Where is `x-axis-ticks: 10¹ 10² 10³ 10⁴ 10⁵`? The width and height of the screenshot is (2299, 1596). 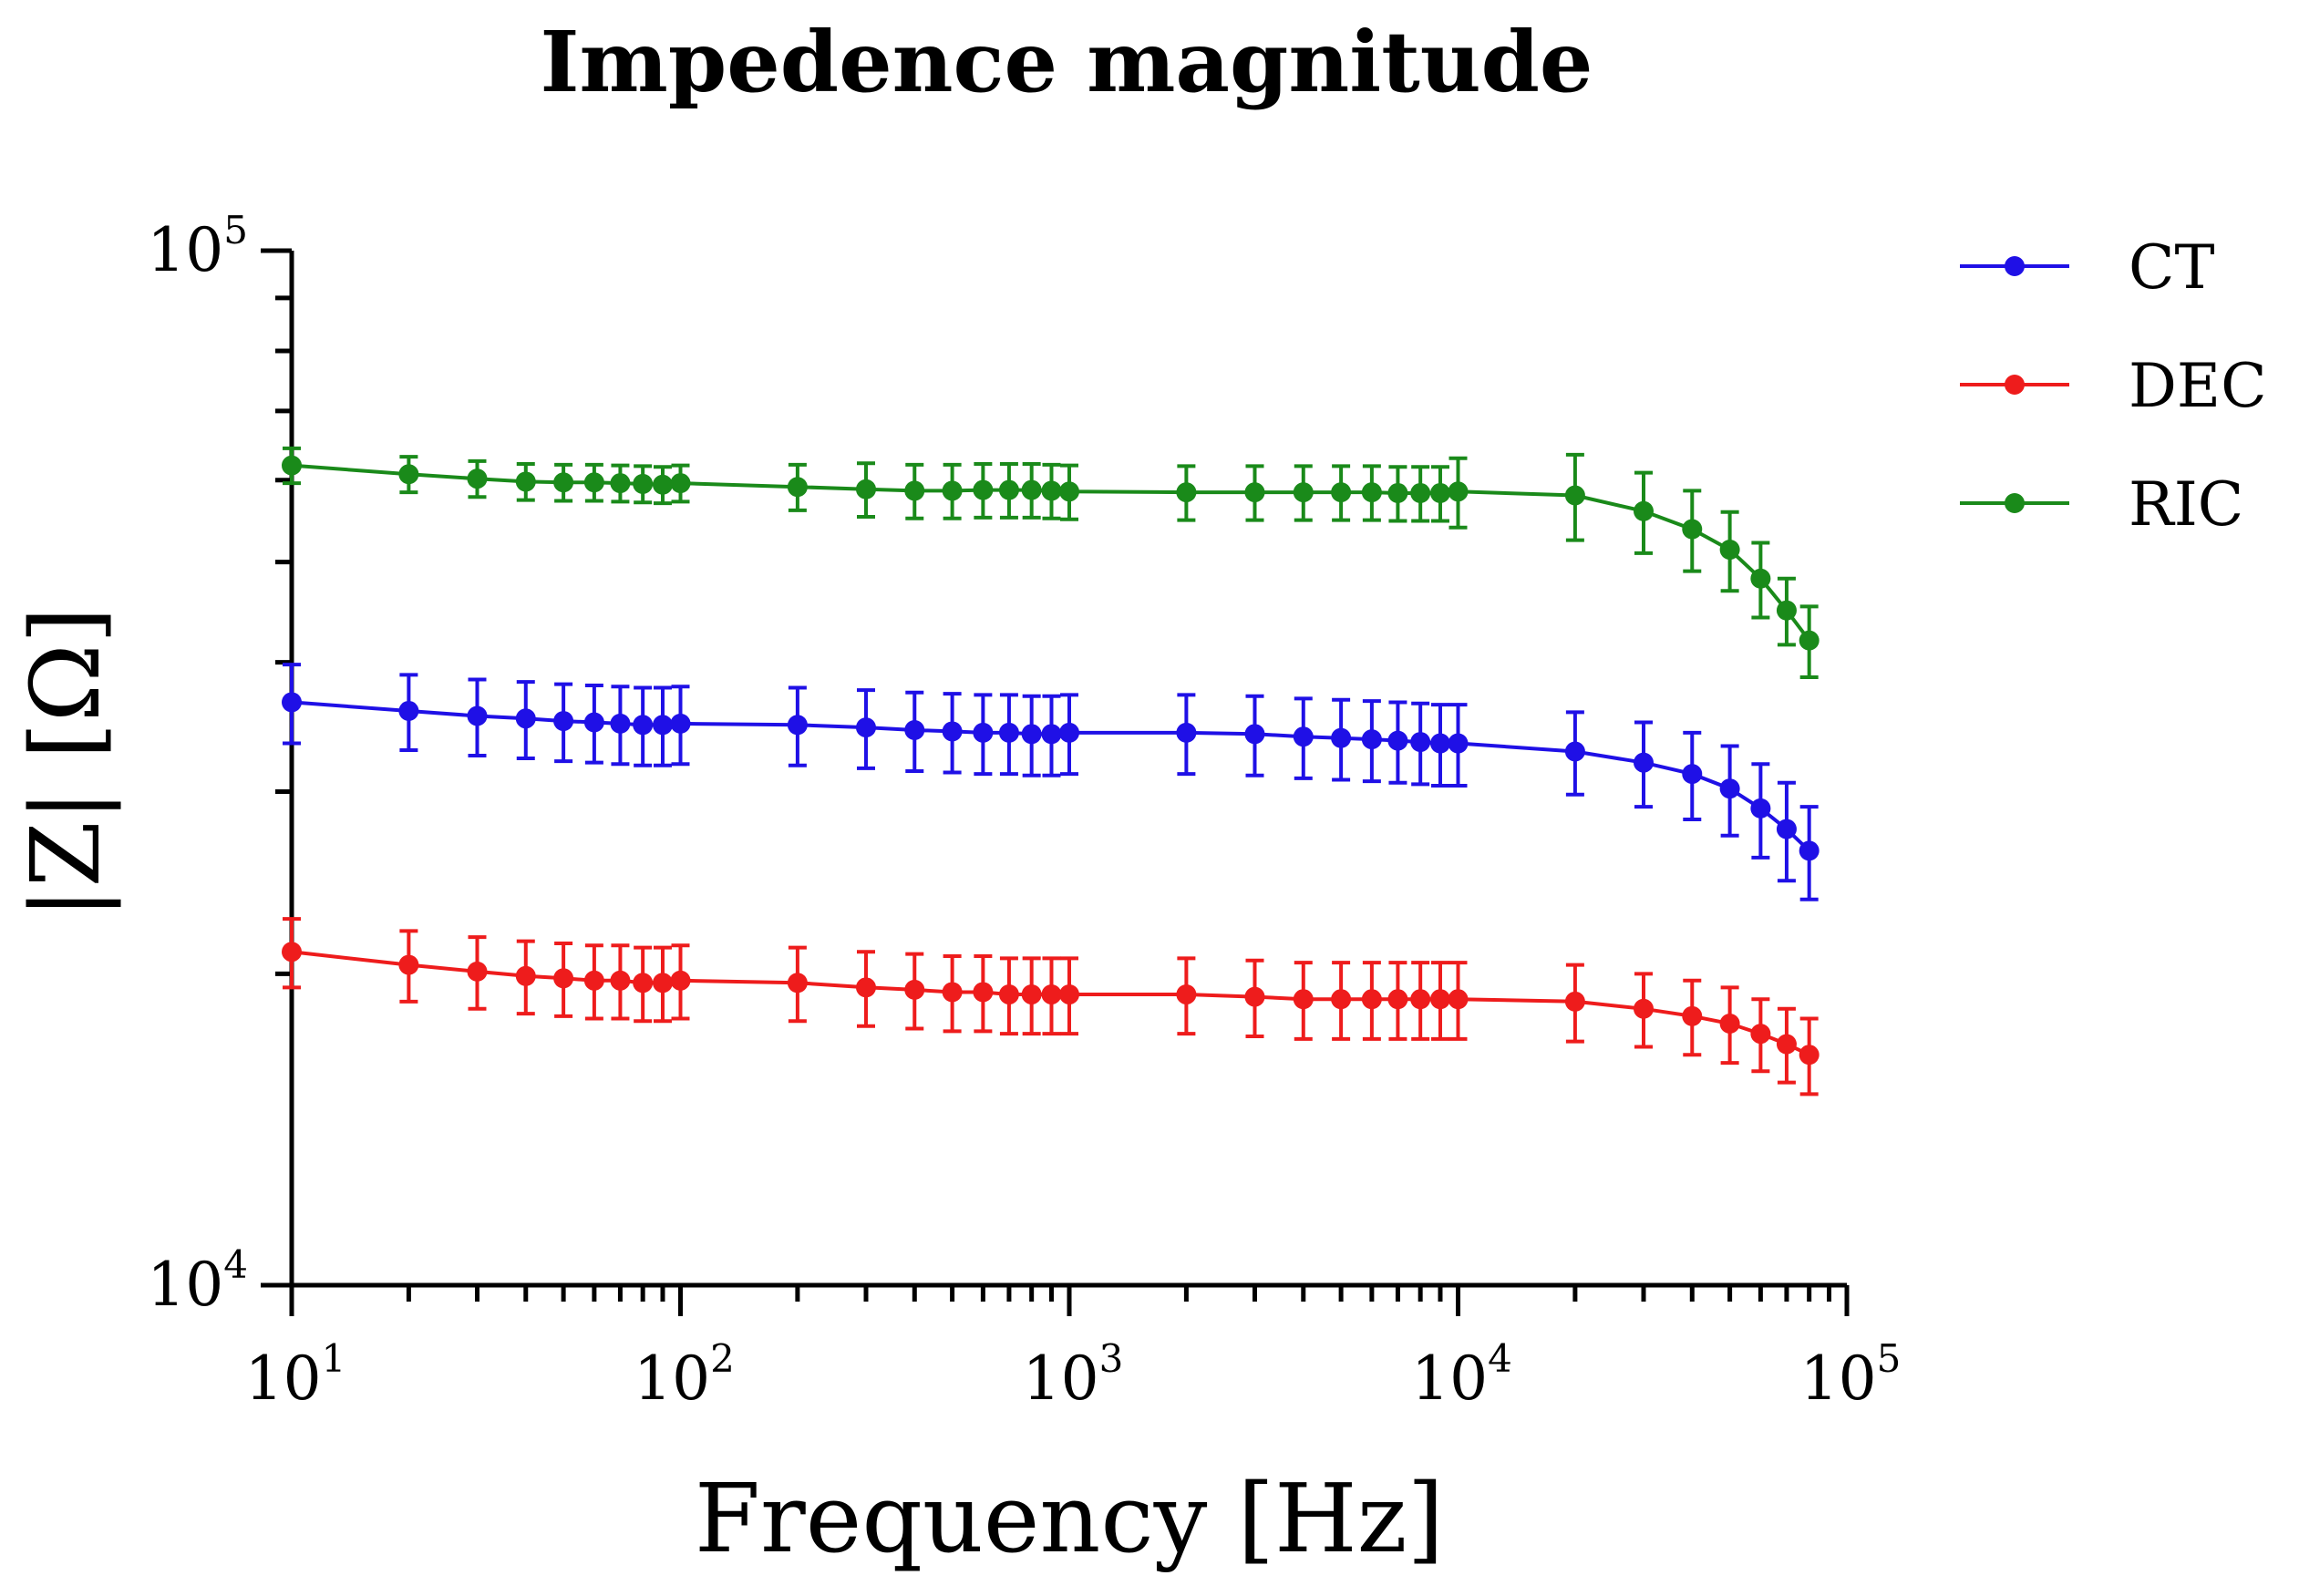
x-axis-ticks: 10¹ 10² 10³ 10⁴ 10⁵ is located at coordinates (1073, 1349).